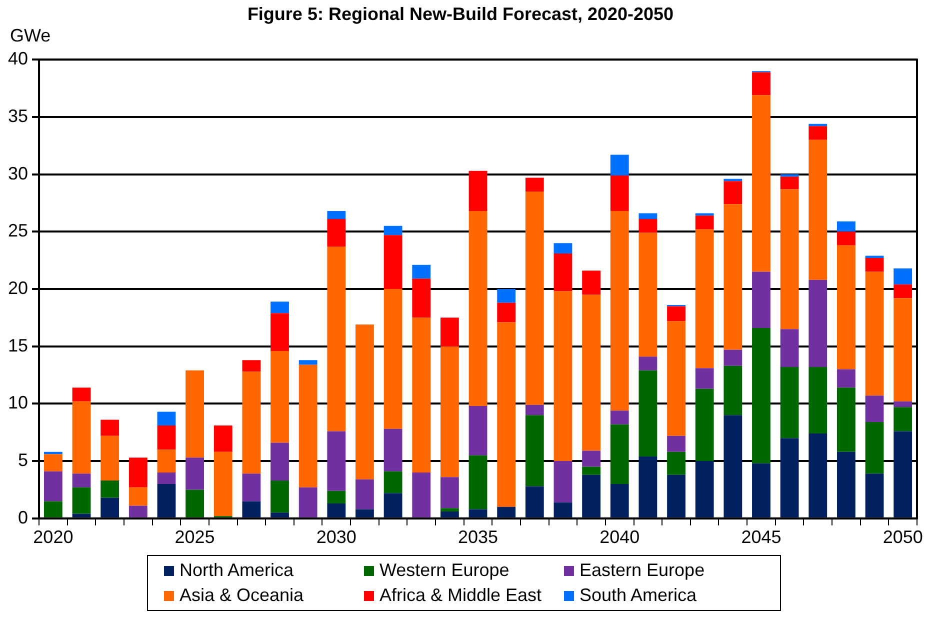 The width and height of the screenshot is (927, 625). Describe the element at coordinates (30, 36) in the screenshot. I see `y-axis-title: GWe` at that location.